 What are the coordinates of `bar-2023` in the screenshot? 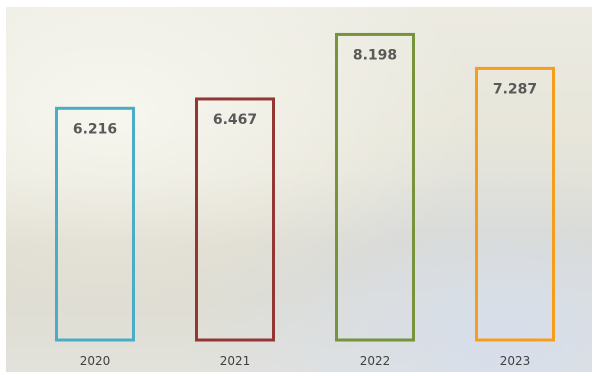 It's located at (515, 204).